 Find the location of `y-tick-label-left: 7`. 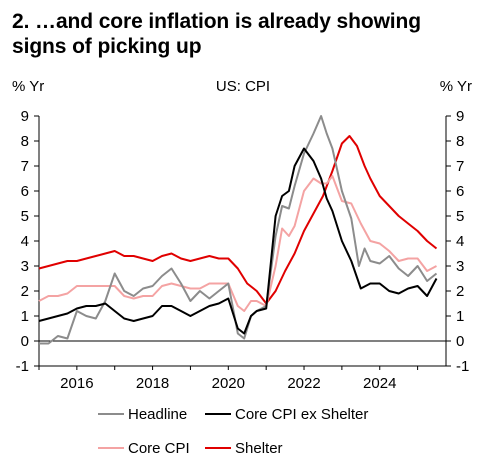

y-tick-label-left: 7 is located at coordinates (25, 166).